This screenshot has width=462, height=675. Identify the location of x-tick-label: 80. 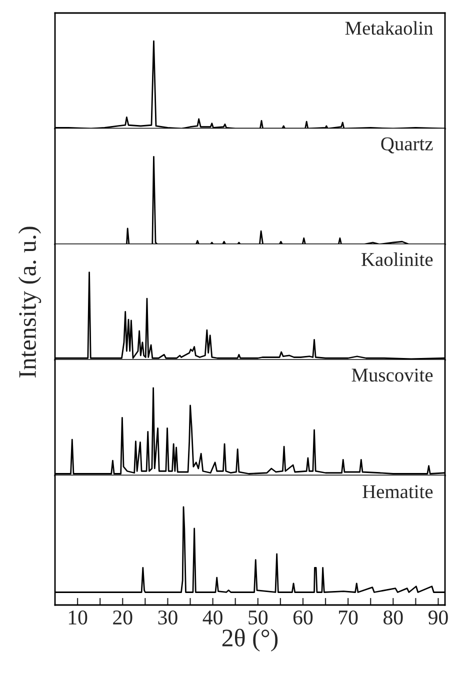
(393, 617).